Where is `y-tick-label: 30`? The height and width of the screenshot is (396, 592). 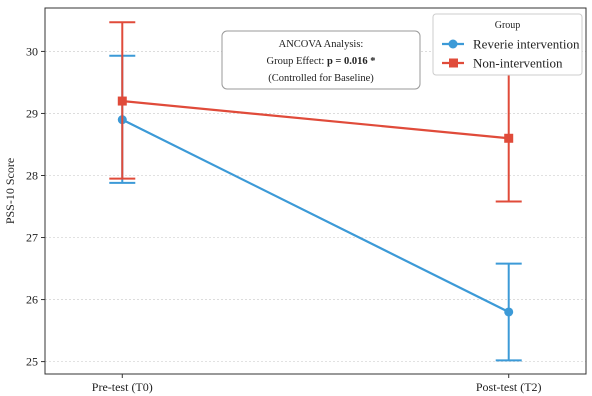
y-tick-label: 30 is located at coordinates (32, 51).